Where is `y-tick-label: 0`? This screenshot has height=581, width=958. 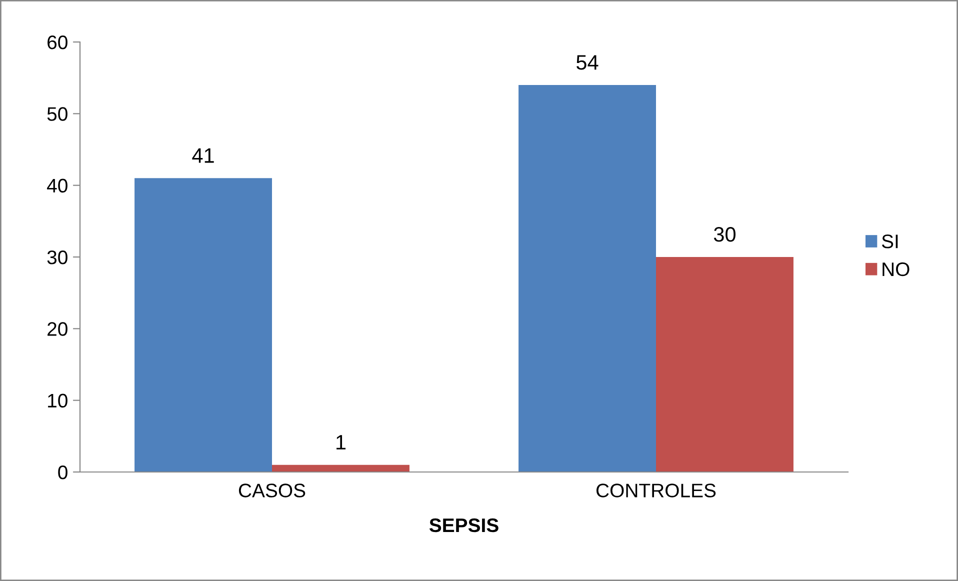 y-tick-label: 0 is located at coordinates (63, 472).